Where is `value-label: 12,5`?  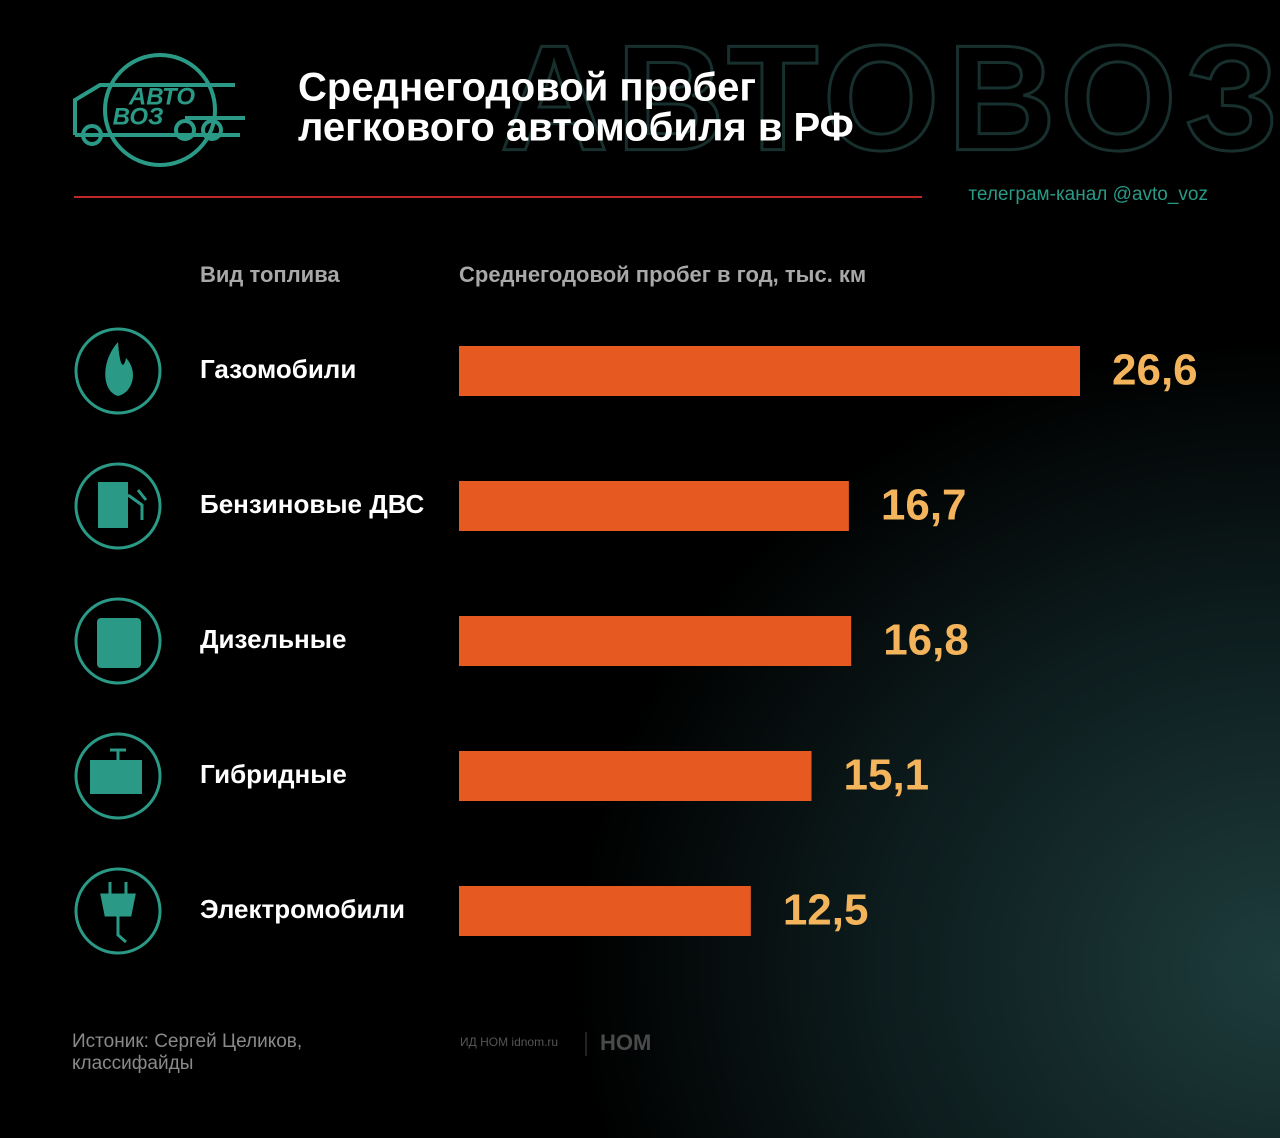 value-label: 12,5 is located at coordinates (826, 910).